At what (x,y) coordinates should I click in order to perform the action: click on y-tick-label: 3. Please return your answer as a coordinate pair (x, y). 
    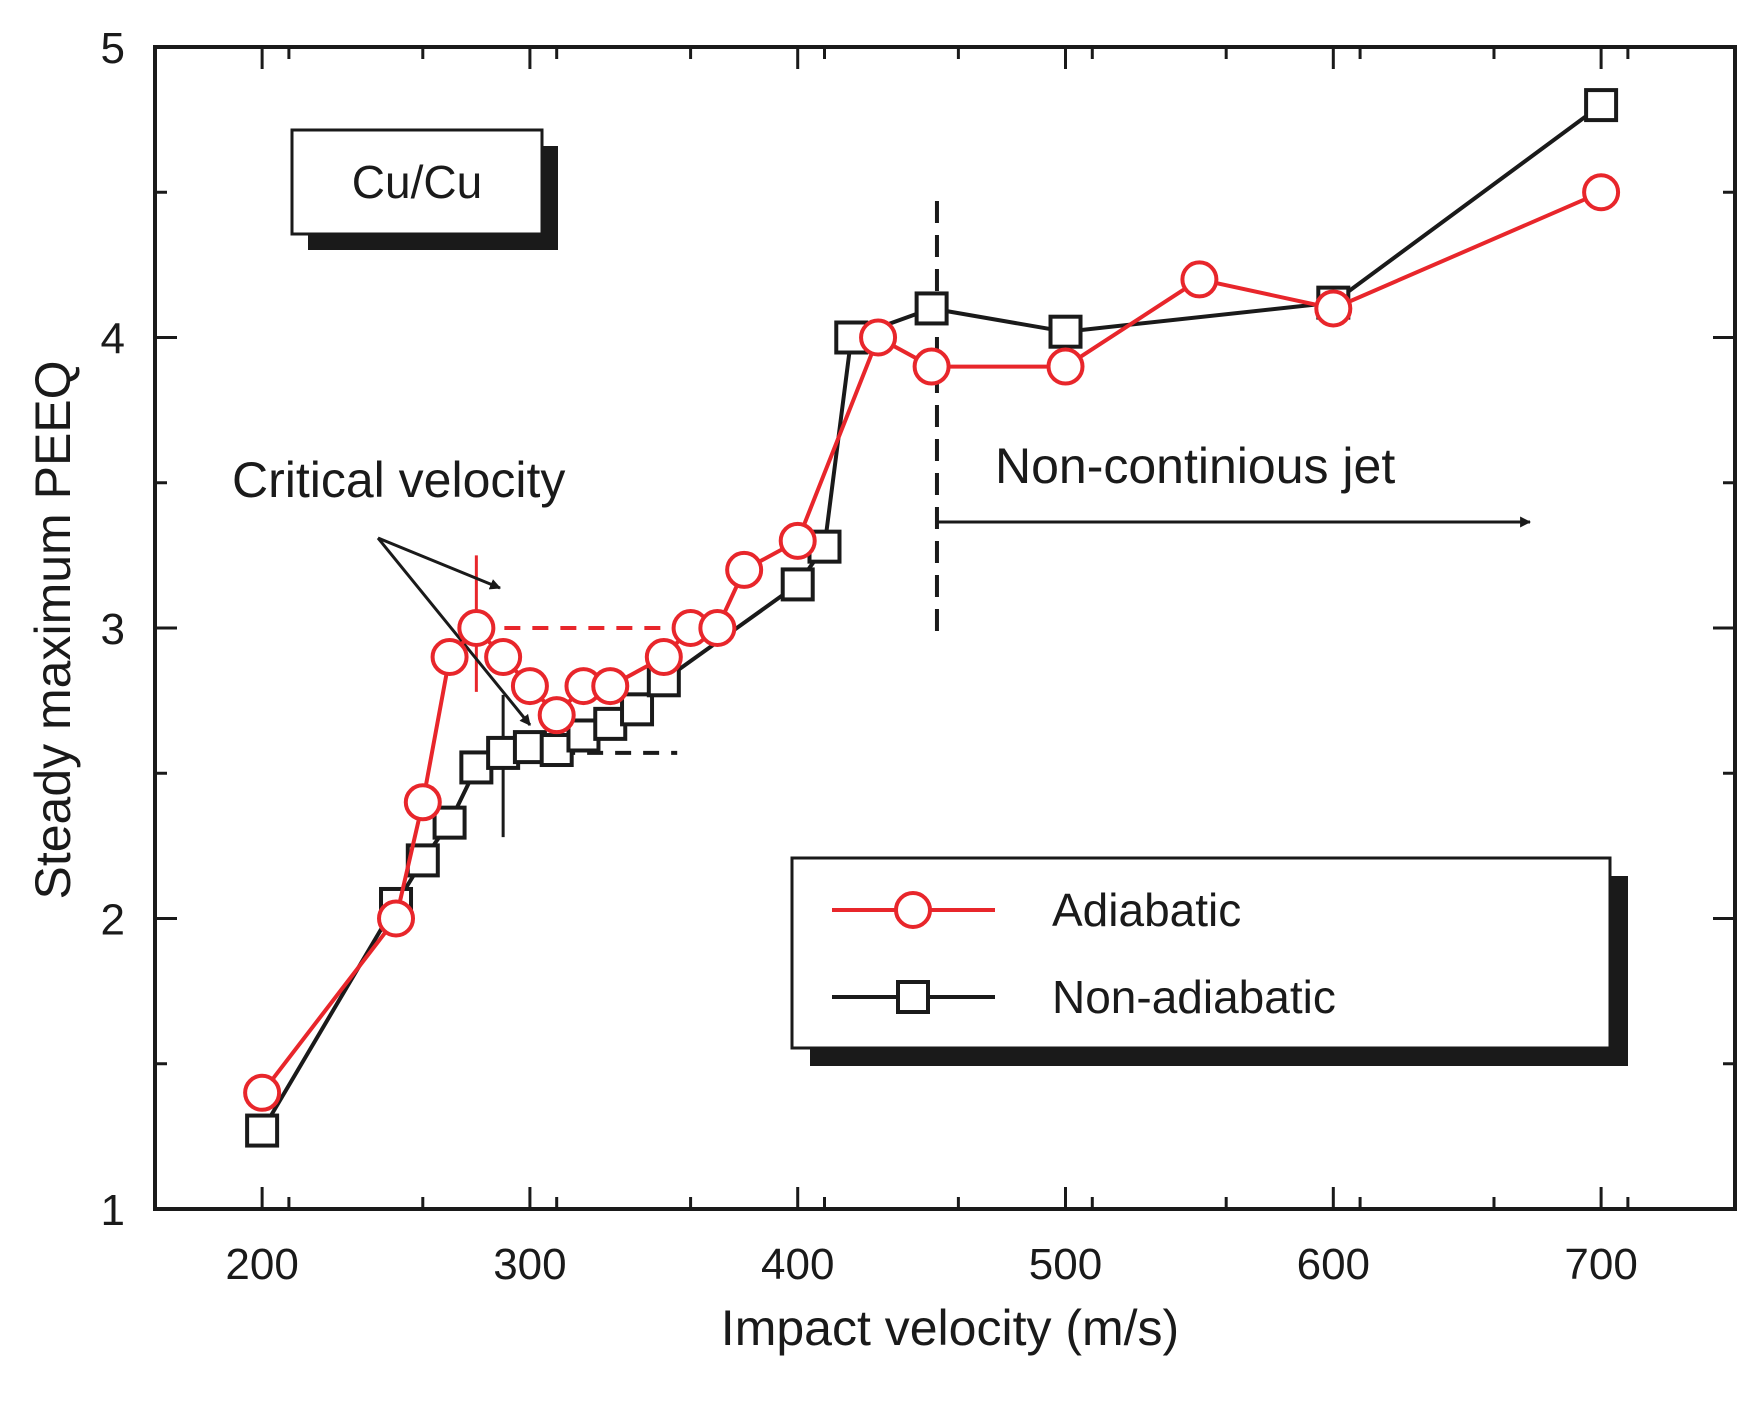
    Looking at the image, I should click on (113, 629).